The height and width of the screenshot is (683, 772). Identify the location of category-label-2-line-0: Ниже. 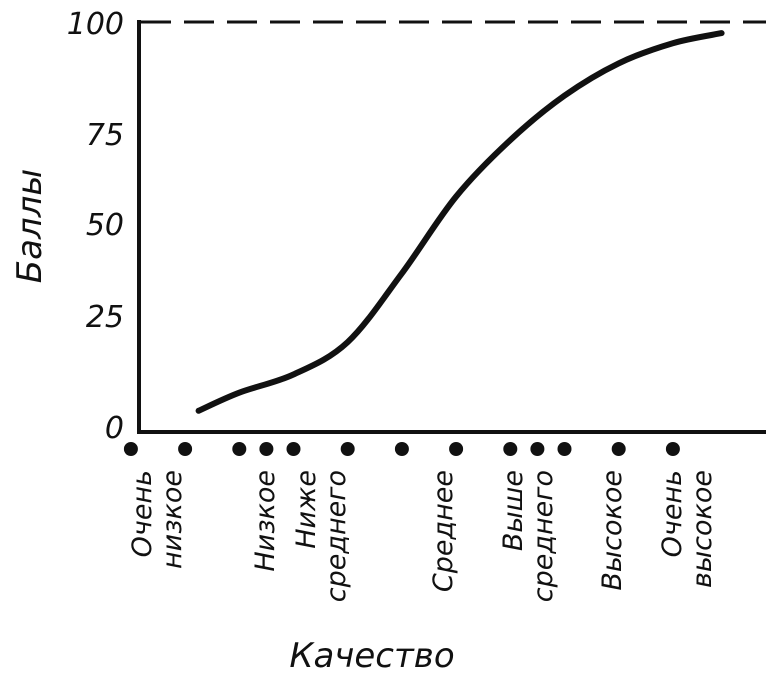
(306, 509).